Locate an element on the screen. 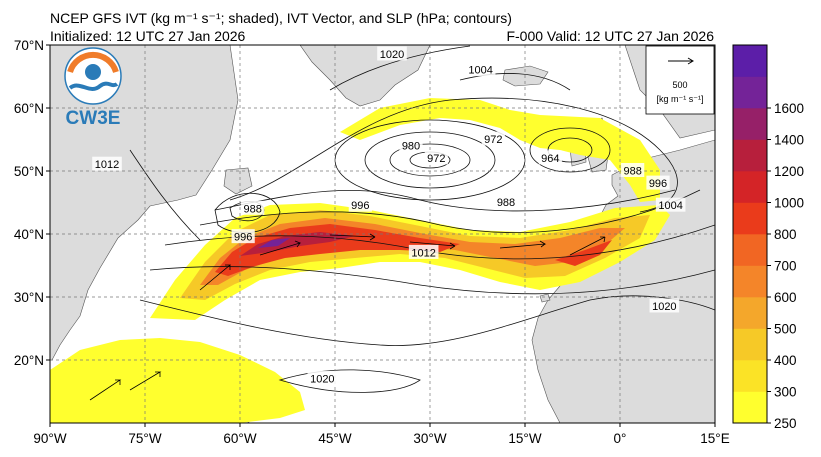  slp-contour-label: 964 is located at coordinates (550, 159).